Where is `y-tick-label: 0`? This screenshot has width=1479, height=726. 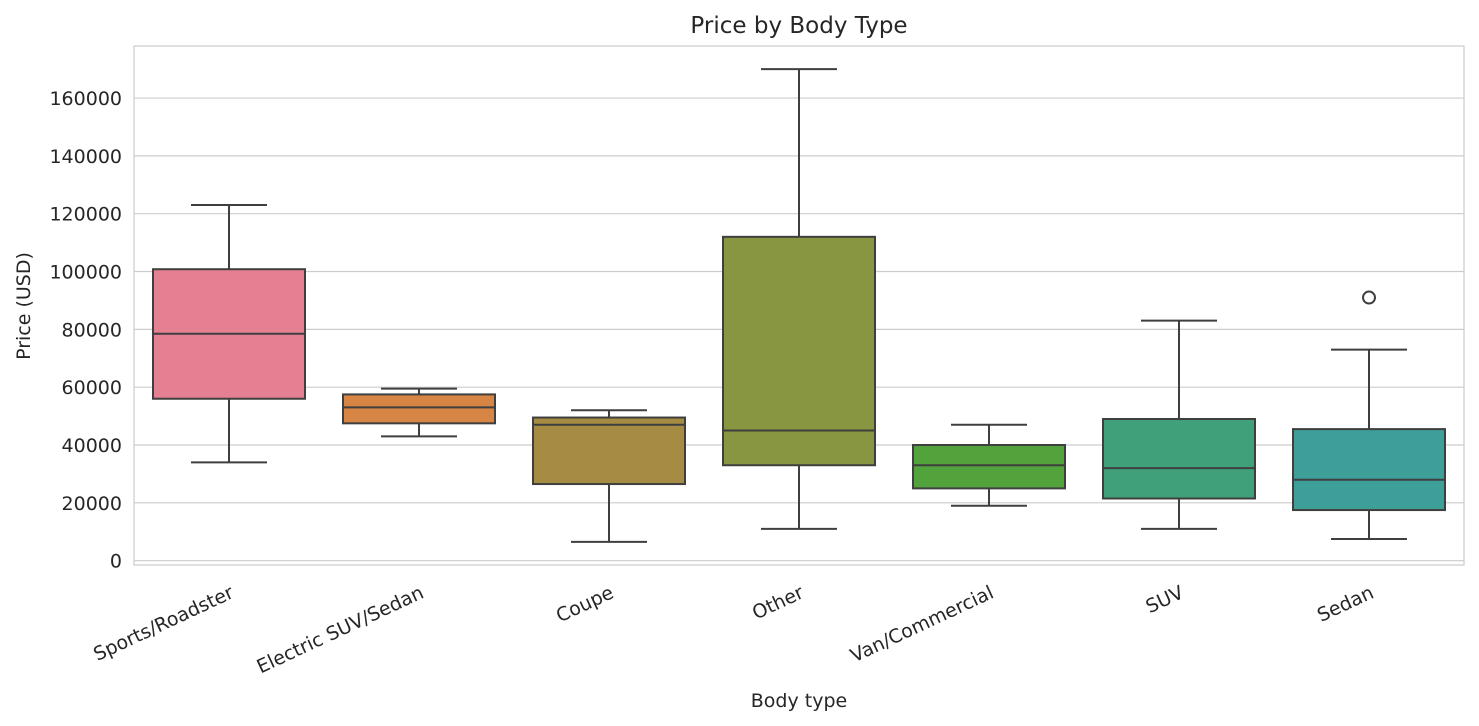
y-tick-label: 0 is located at coordinates (116, 562).